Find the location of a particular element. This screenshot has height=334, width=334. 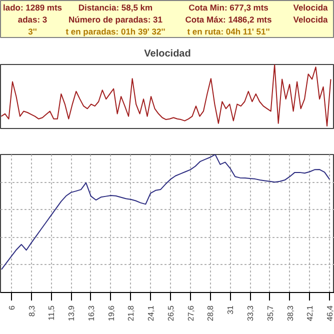

x-tick-label: 33,3 is located at coordinates (251, 313).